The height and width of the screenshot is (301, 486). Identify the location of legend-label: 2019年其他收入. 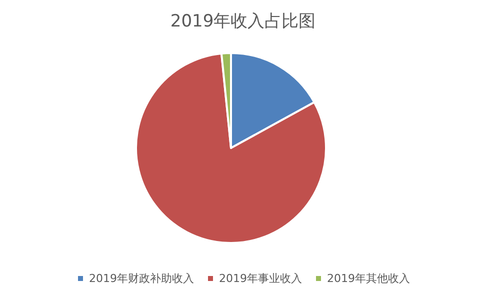
(368, 278).